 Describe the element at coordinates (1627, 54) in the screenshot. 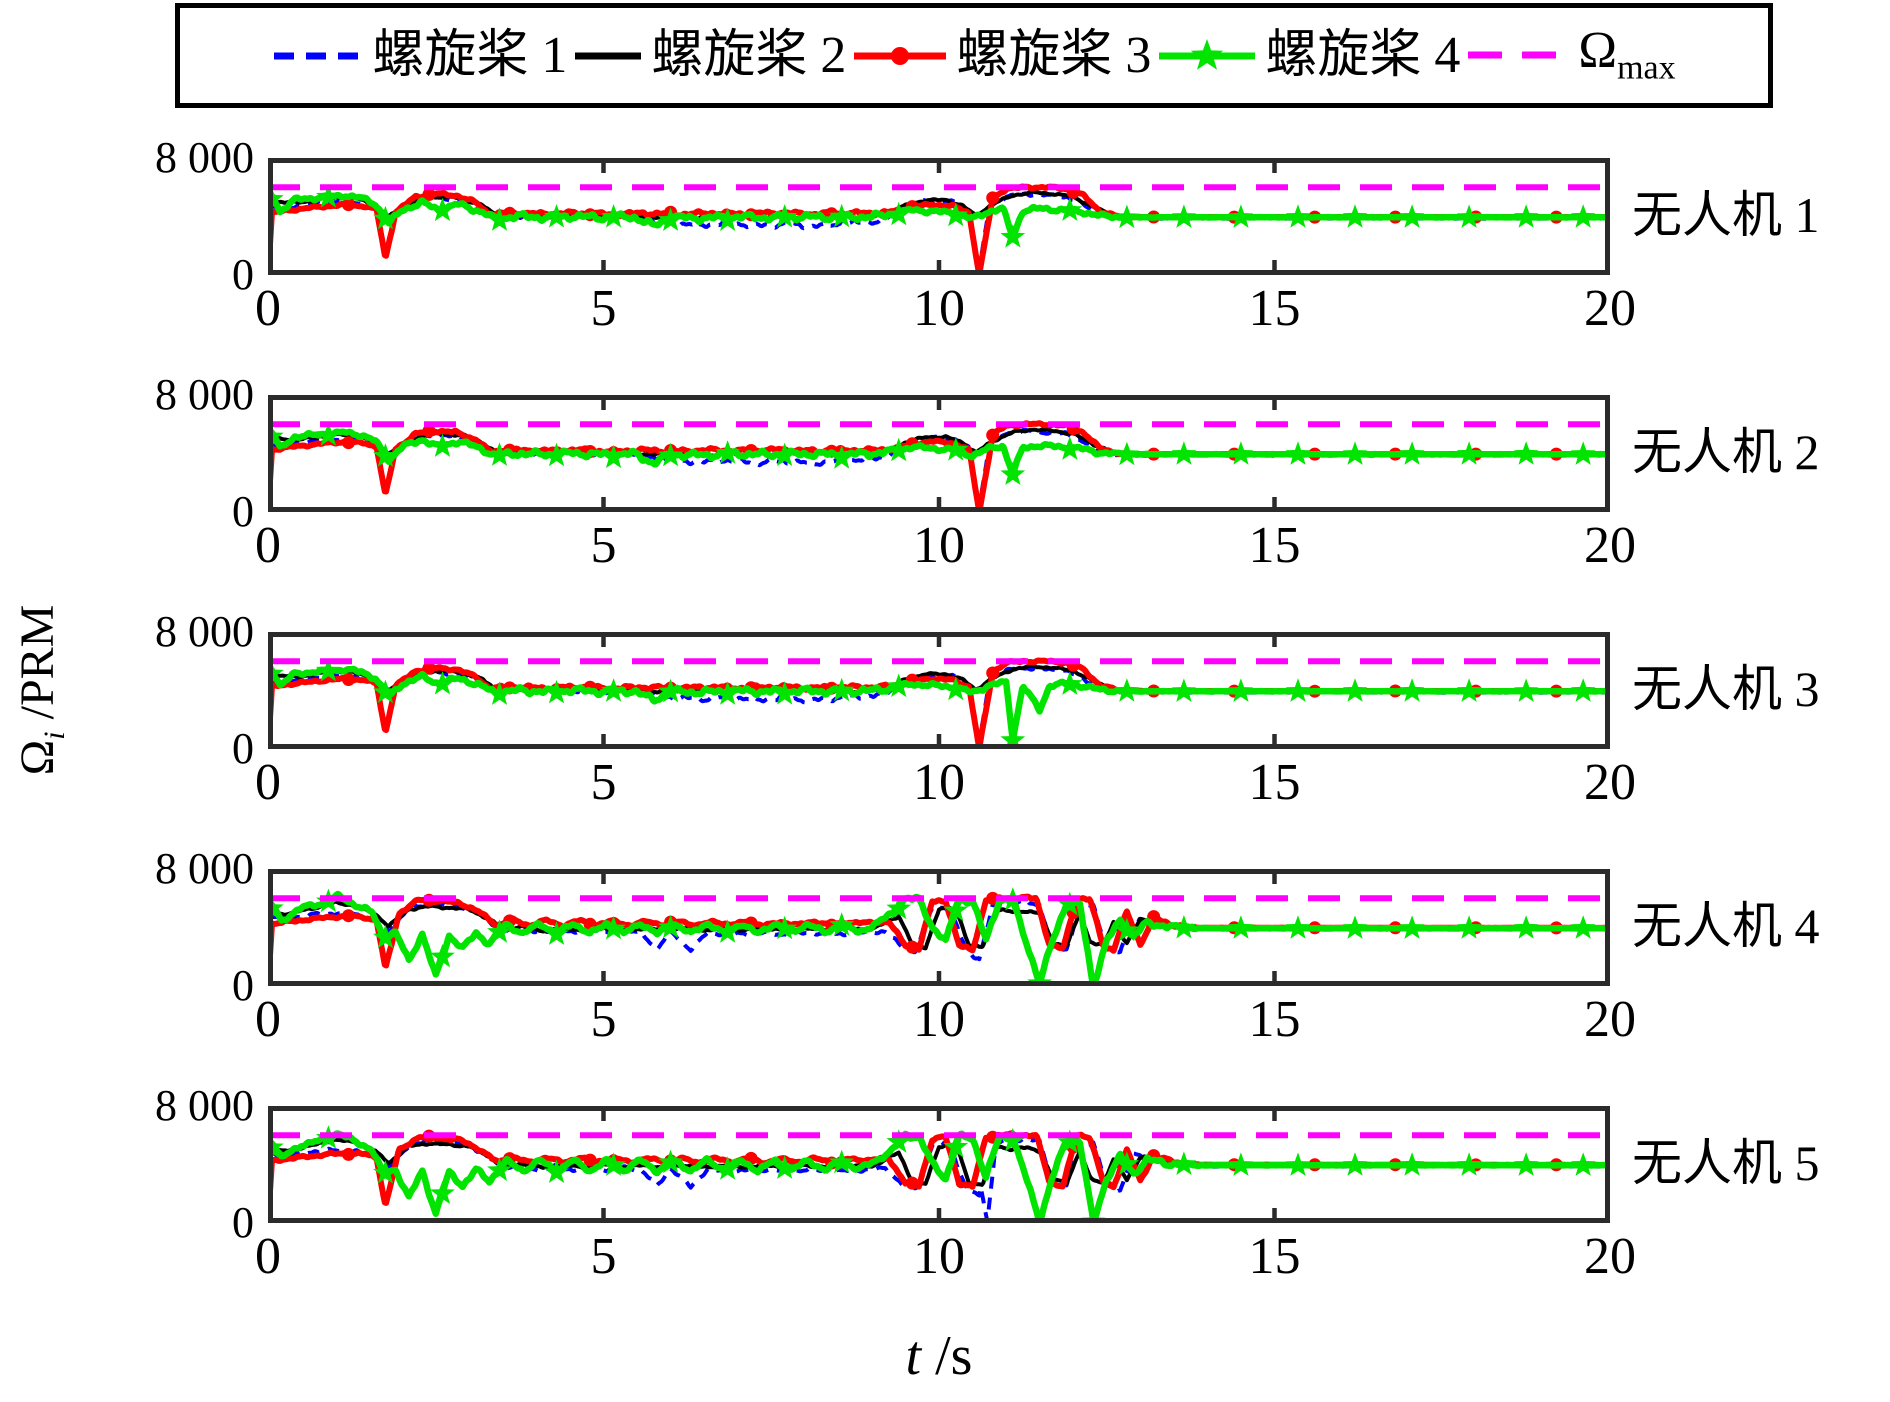

I see `legend-label-omega-max: Ωmax` at that location.